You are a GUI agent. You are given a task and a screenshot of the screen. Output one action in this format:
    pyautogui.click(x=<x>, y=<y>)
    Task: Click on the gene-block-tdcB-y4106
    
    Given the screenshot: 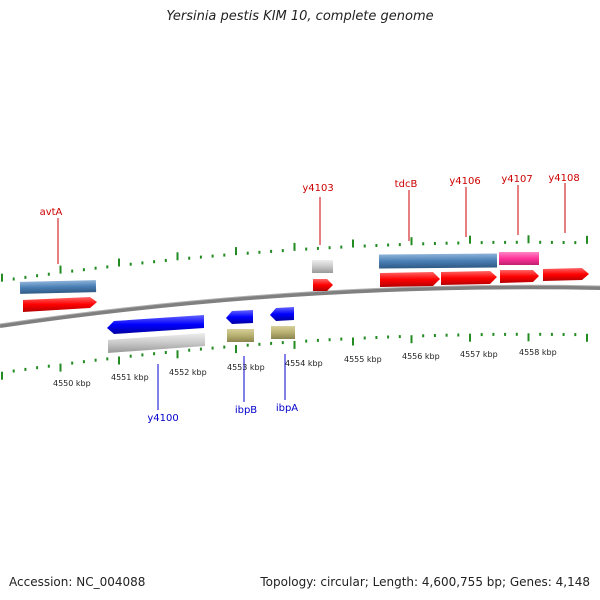 What is the action you would take?
    pyautogui.click(x=438, y=261)
    